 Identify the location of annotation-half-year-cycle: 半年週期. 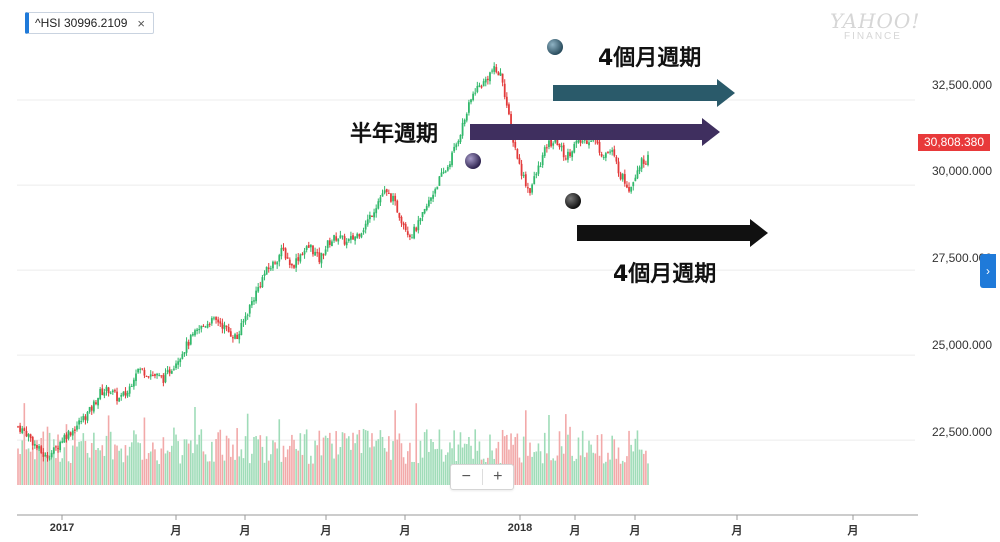
(394, 134).